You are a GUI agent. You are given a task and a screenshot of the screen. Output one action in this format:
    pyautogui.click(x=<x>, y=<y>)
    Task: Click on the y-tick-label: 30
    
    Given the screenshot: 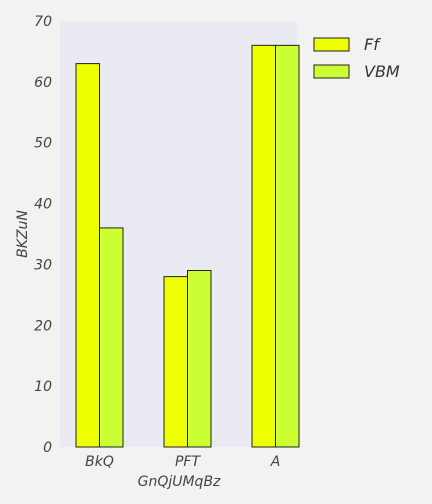 What is the action you would take?
    pyautogui.click(x=43, y=265)
    